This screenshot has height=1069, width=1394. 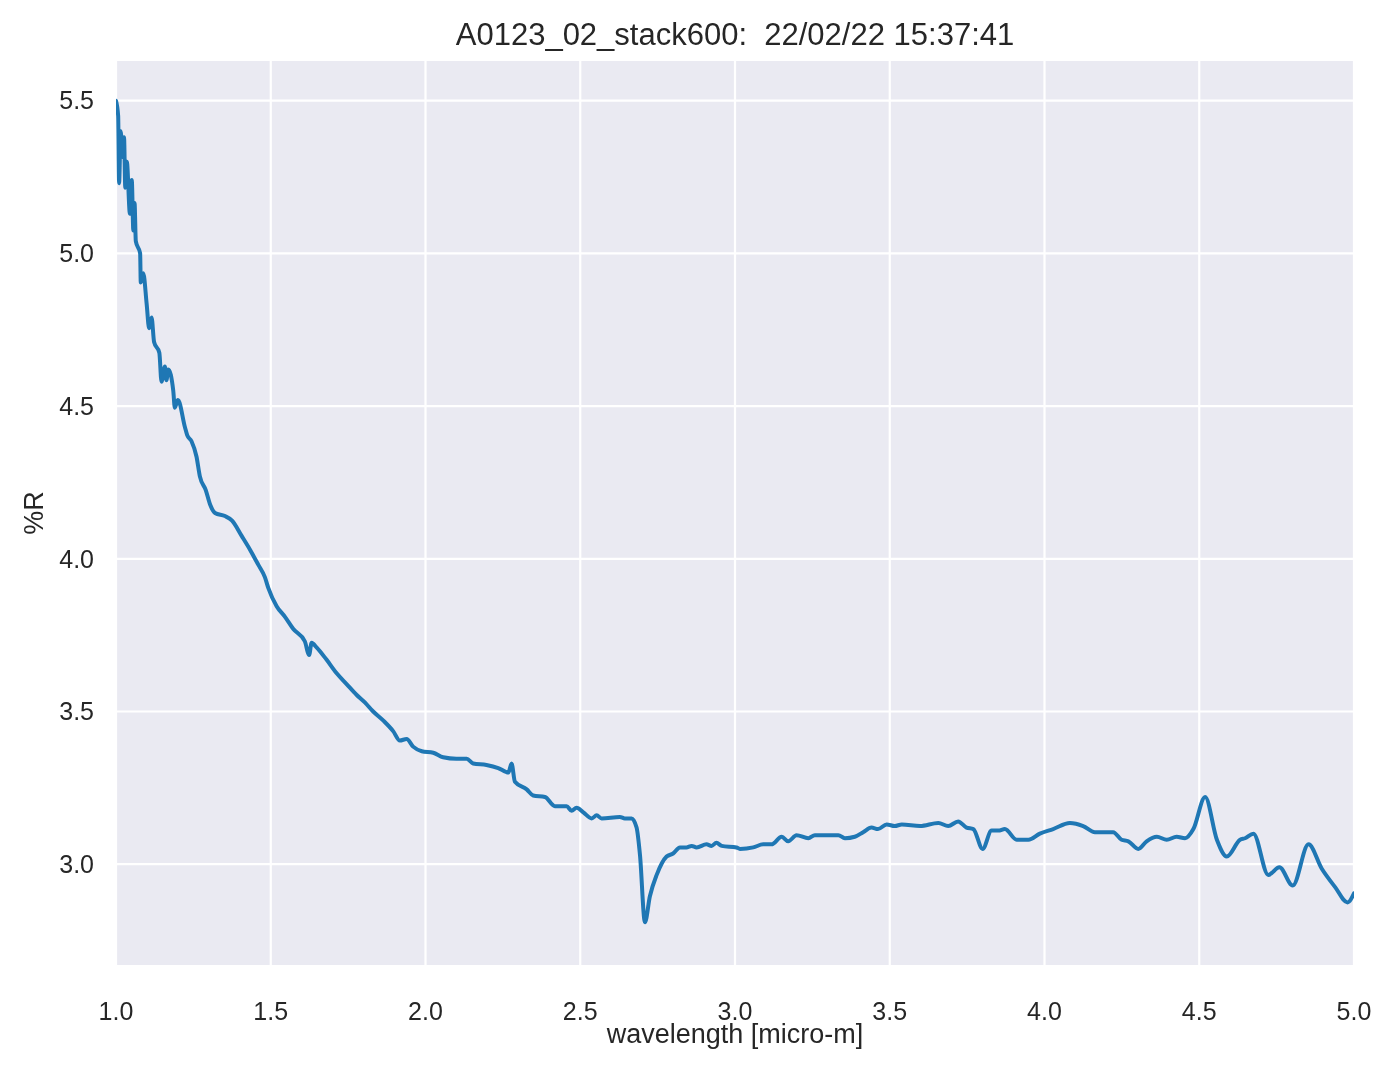 I want to click on x-tick-label: 4.0, so click(x=1044, y=1011).